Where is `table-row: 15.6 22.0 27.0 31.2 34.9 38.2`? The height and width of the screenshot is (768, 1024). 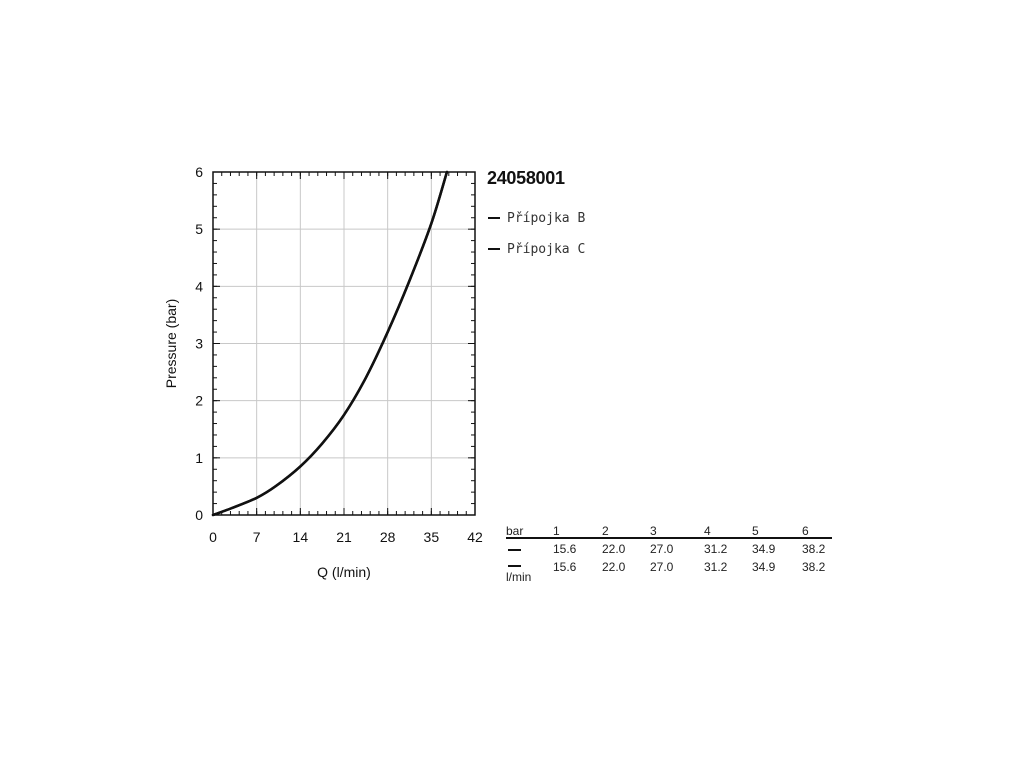
table-row: 15.6 22.0 27.0 31.2 34.9 38.2 is located at coordinates (669, 550).